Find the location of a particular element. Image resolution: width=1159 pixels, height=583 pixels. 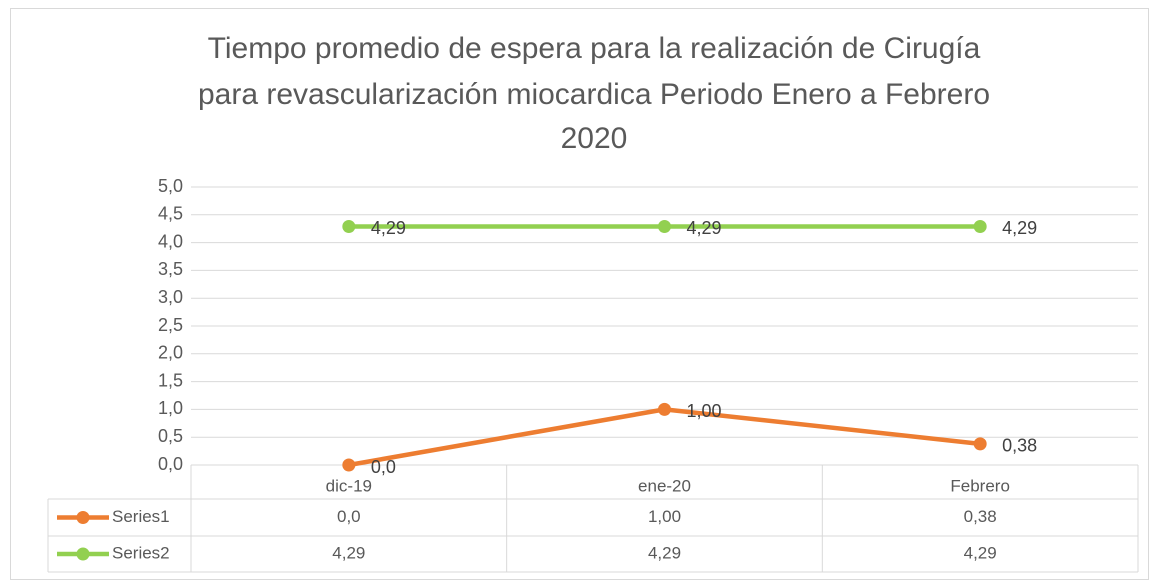

x-tick-label: Febrero is located at coordinates (980, 485).